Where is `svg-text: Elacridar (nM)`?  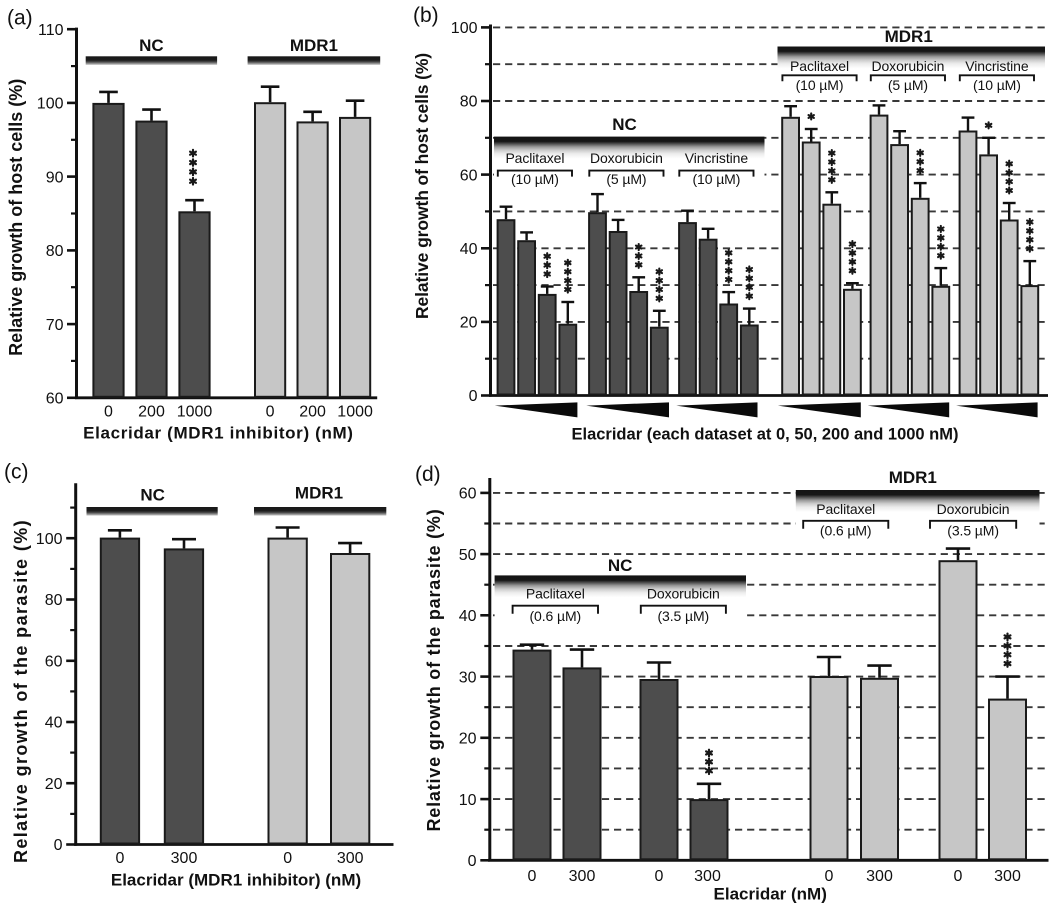 svg-text: Elacridar (nM) is located at coordinates (770, 894).